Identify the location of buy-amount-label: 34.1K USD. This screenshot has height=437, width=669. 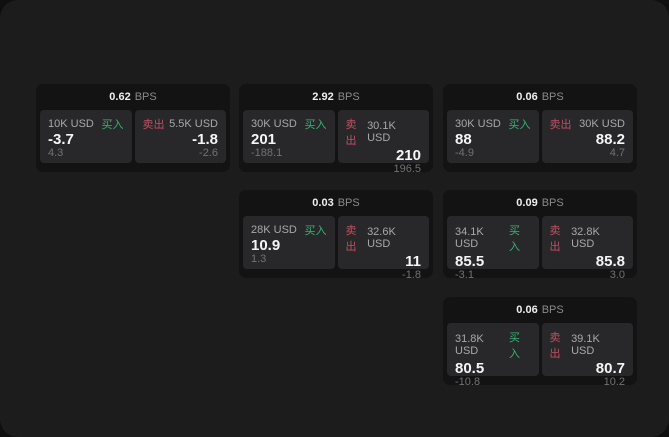
(469, 238).